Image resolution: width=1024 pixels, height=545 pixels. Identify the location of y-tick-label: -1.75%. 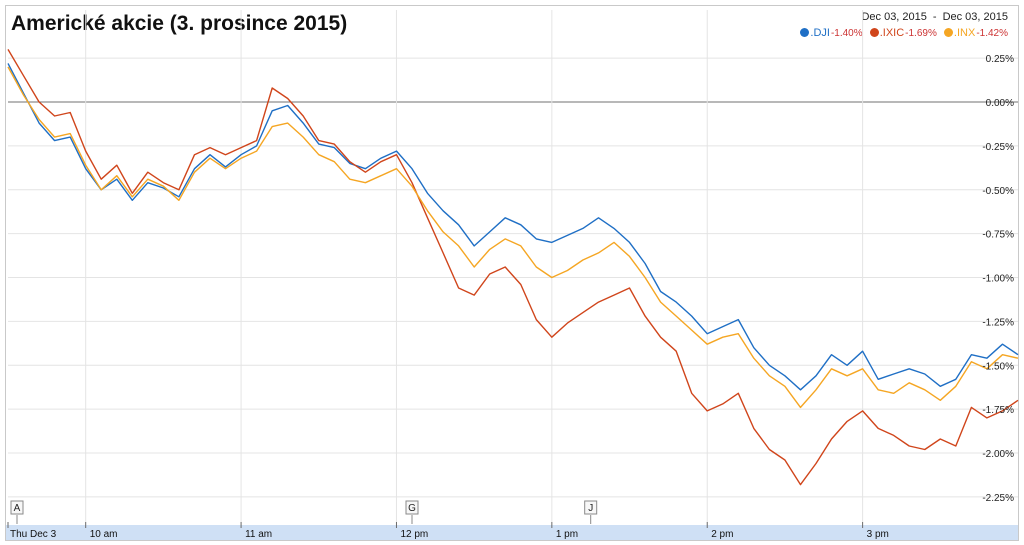
(998, 410).